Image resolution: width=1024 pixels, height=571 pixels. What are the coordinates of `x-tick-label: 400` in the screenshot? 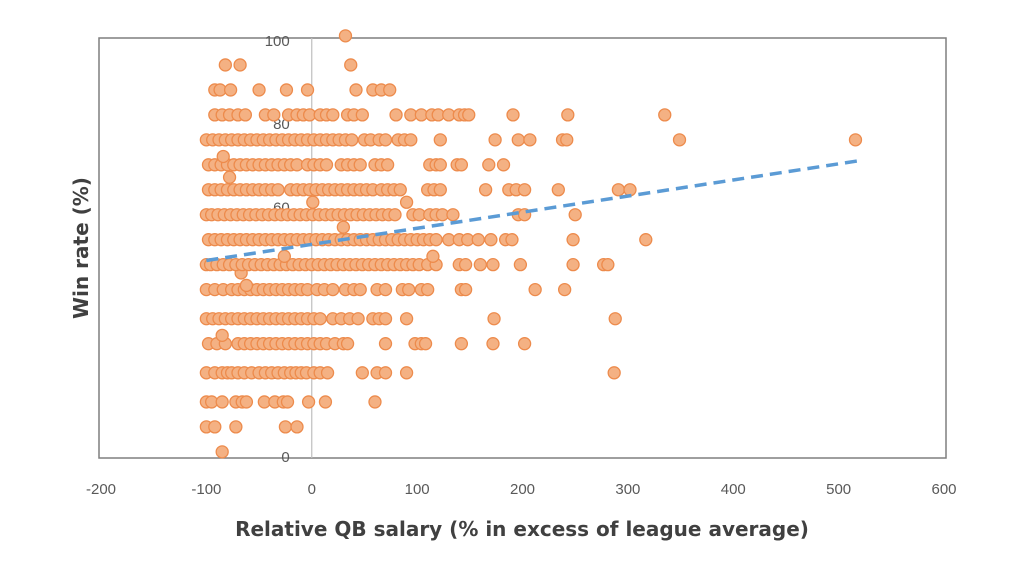 It's located at (733, 489).